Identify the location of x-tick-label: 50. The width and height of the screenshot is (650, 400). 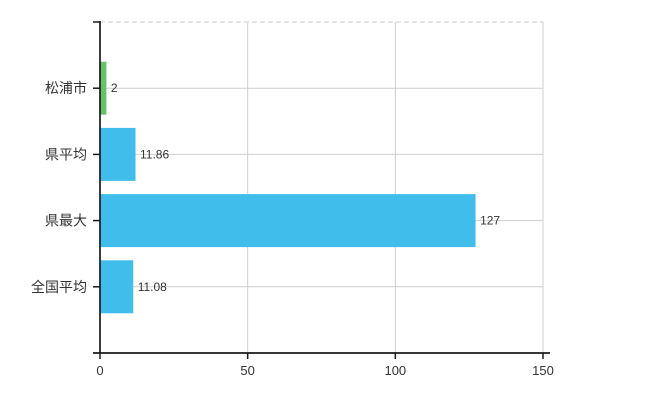
(247, 370).